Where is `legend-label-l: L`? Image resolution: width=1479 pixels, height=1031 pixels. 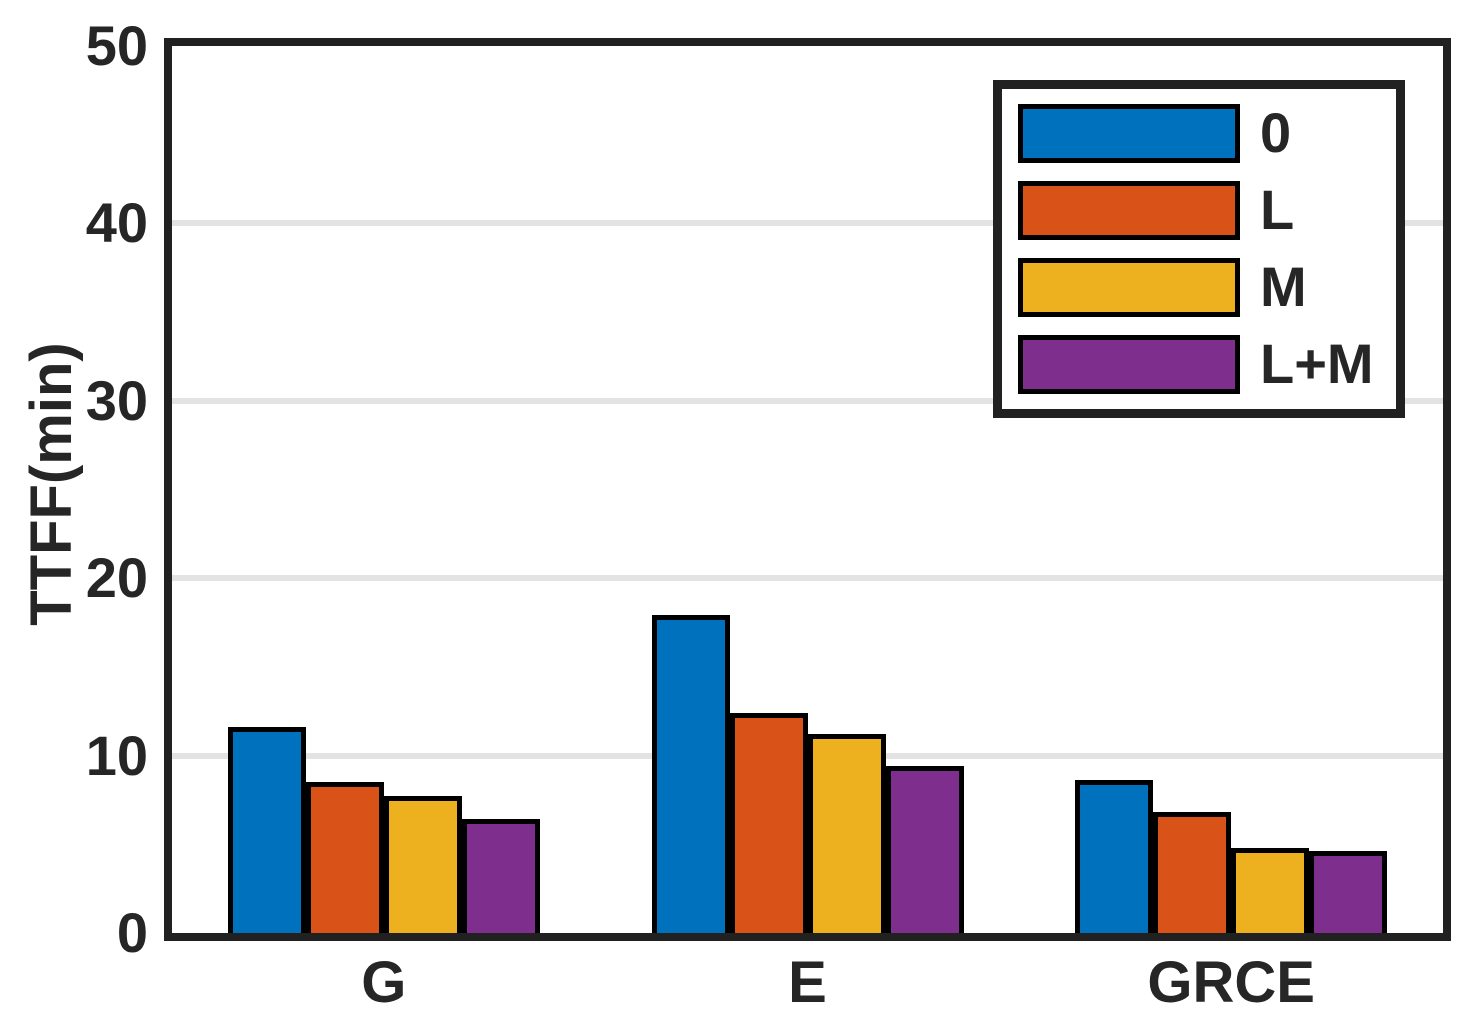 legend-label-l: L is located at coordinates (1277, 209).